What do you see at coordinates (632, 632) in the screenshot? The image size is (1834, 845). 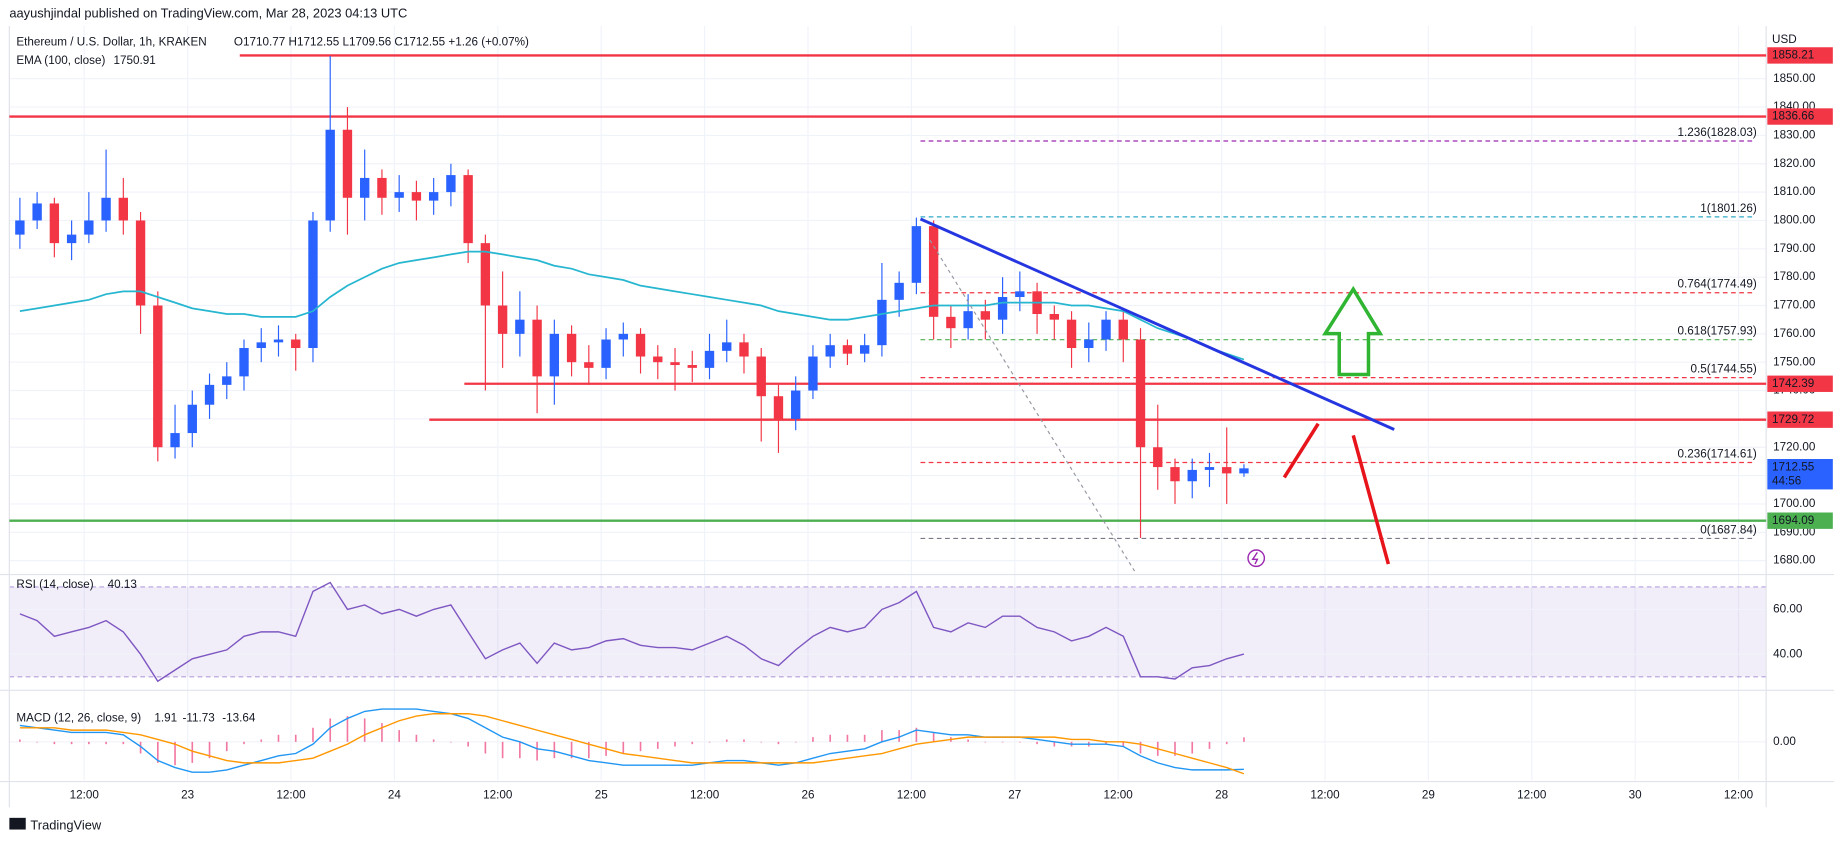 I see `rsi-line` at bounding box center [632, 632].